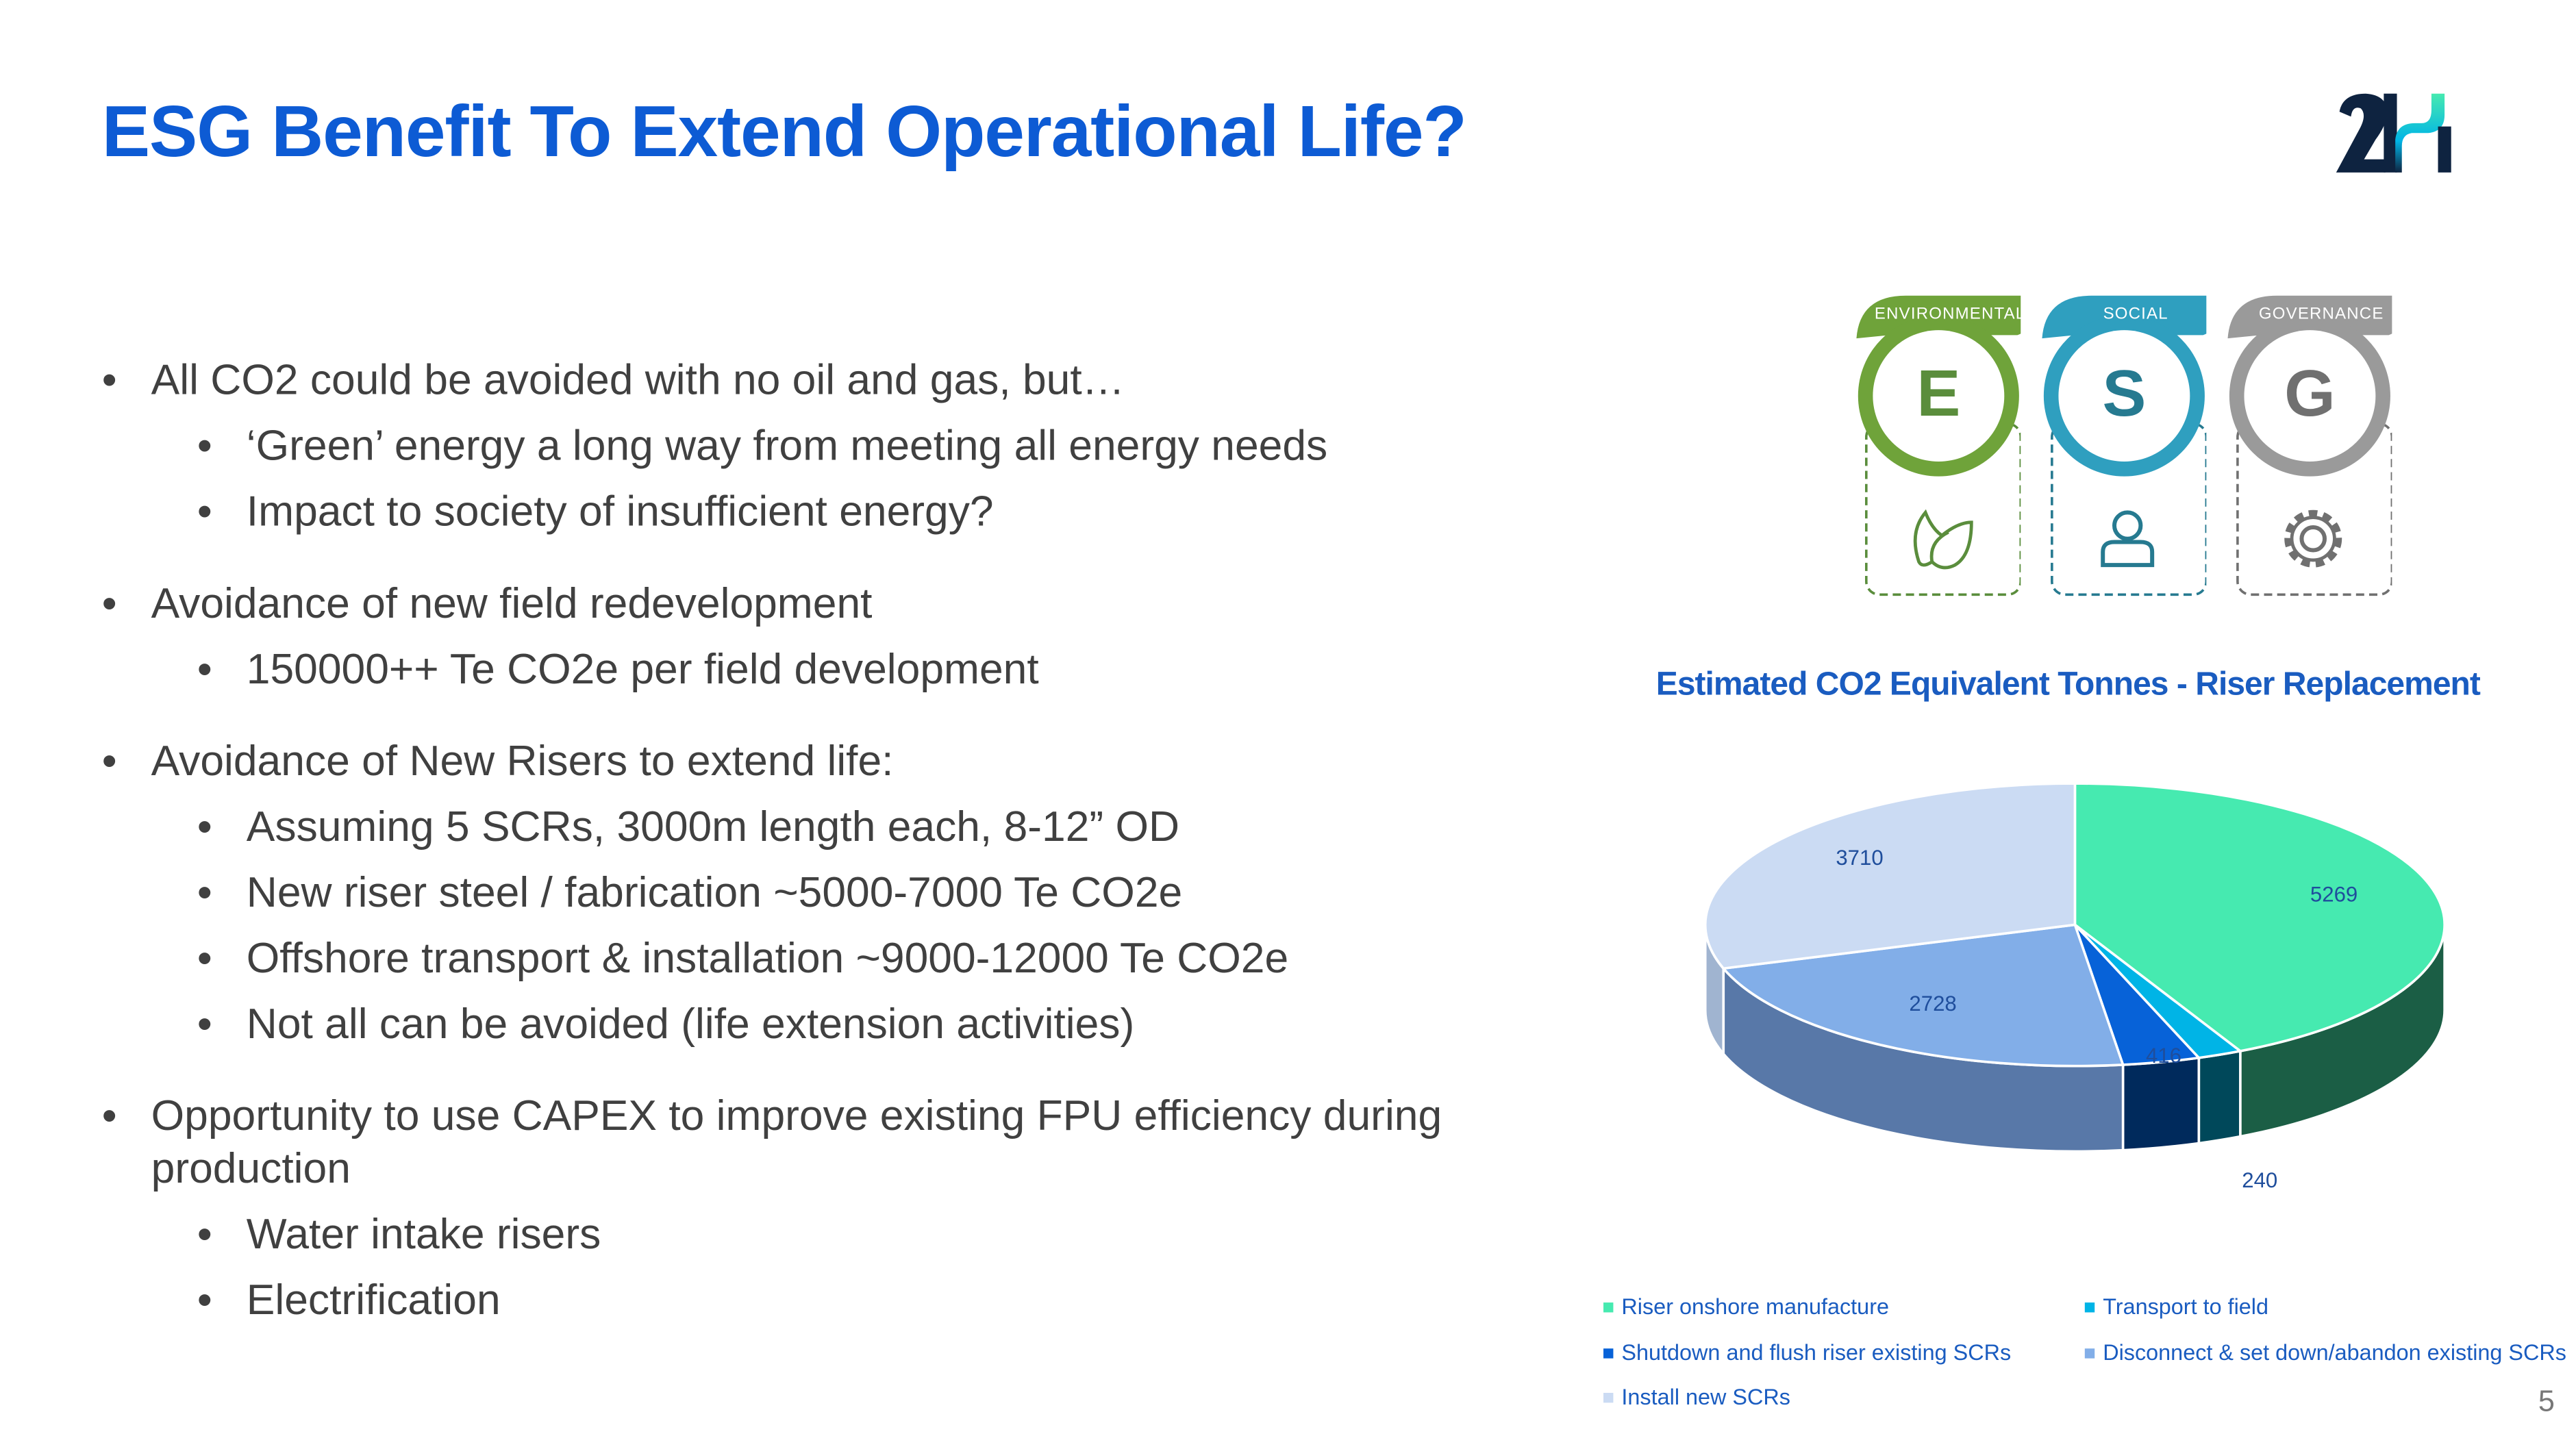  I want to click on data-label: 416, so click(2163, 1056).